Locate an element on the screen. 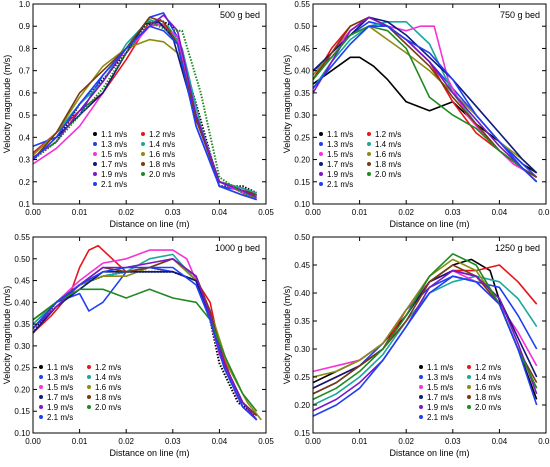 The height and width of the screenshot is (467, 550). x-tick-label: 0.00 is located at coordinates (33, 441).